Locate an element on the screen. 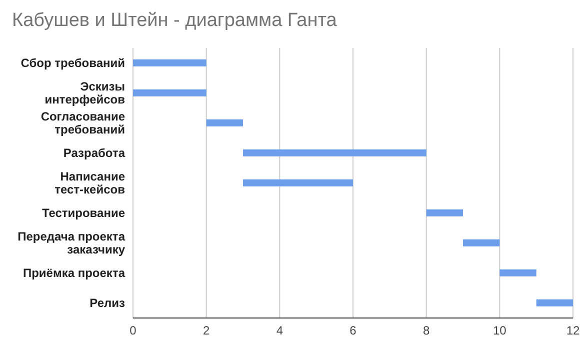 The height and width of the screenshot is (353, 586). x-tick-label: 4 is located at coordinates (280, 331).